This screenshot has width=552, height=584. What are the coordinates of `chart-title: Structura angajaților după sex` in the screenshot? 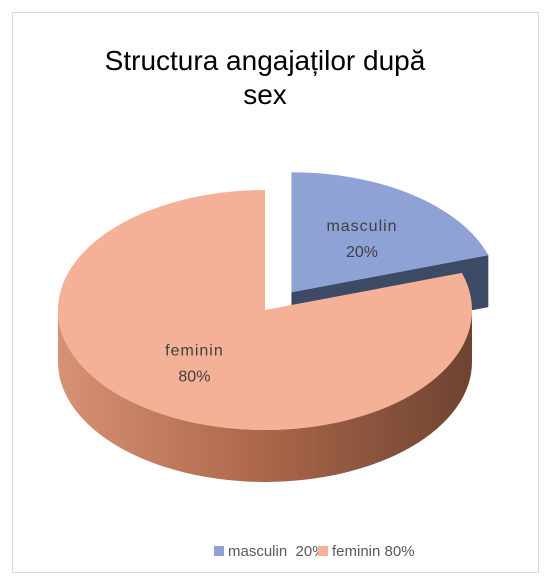 It's located at (265, 77).